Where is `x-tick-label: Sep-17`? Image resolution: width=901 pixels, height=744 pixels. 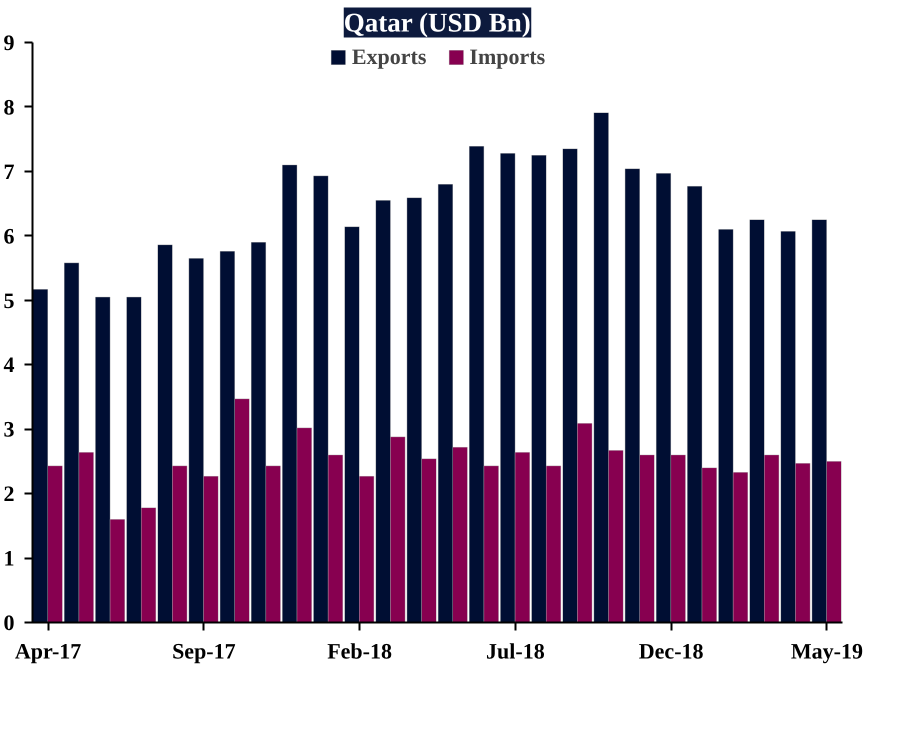 x-tick-label: Sep-17 is located at coordinates (204, 651).